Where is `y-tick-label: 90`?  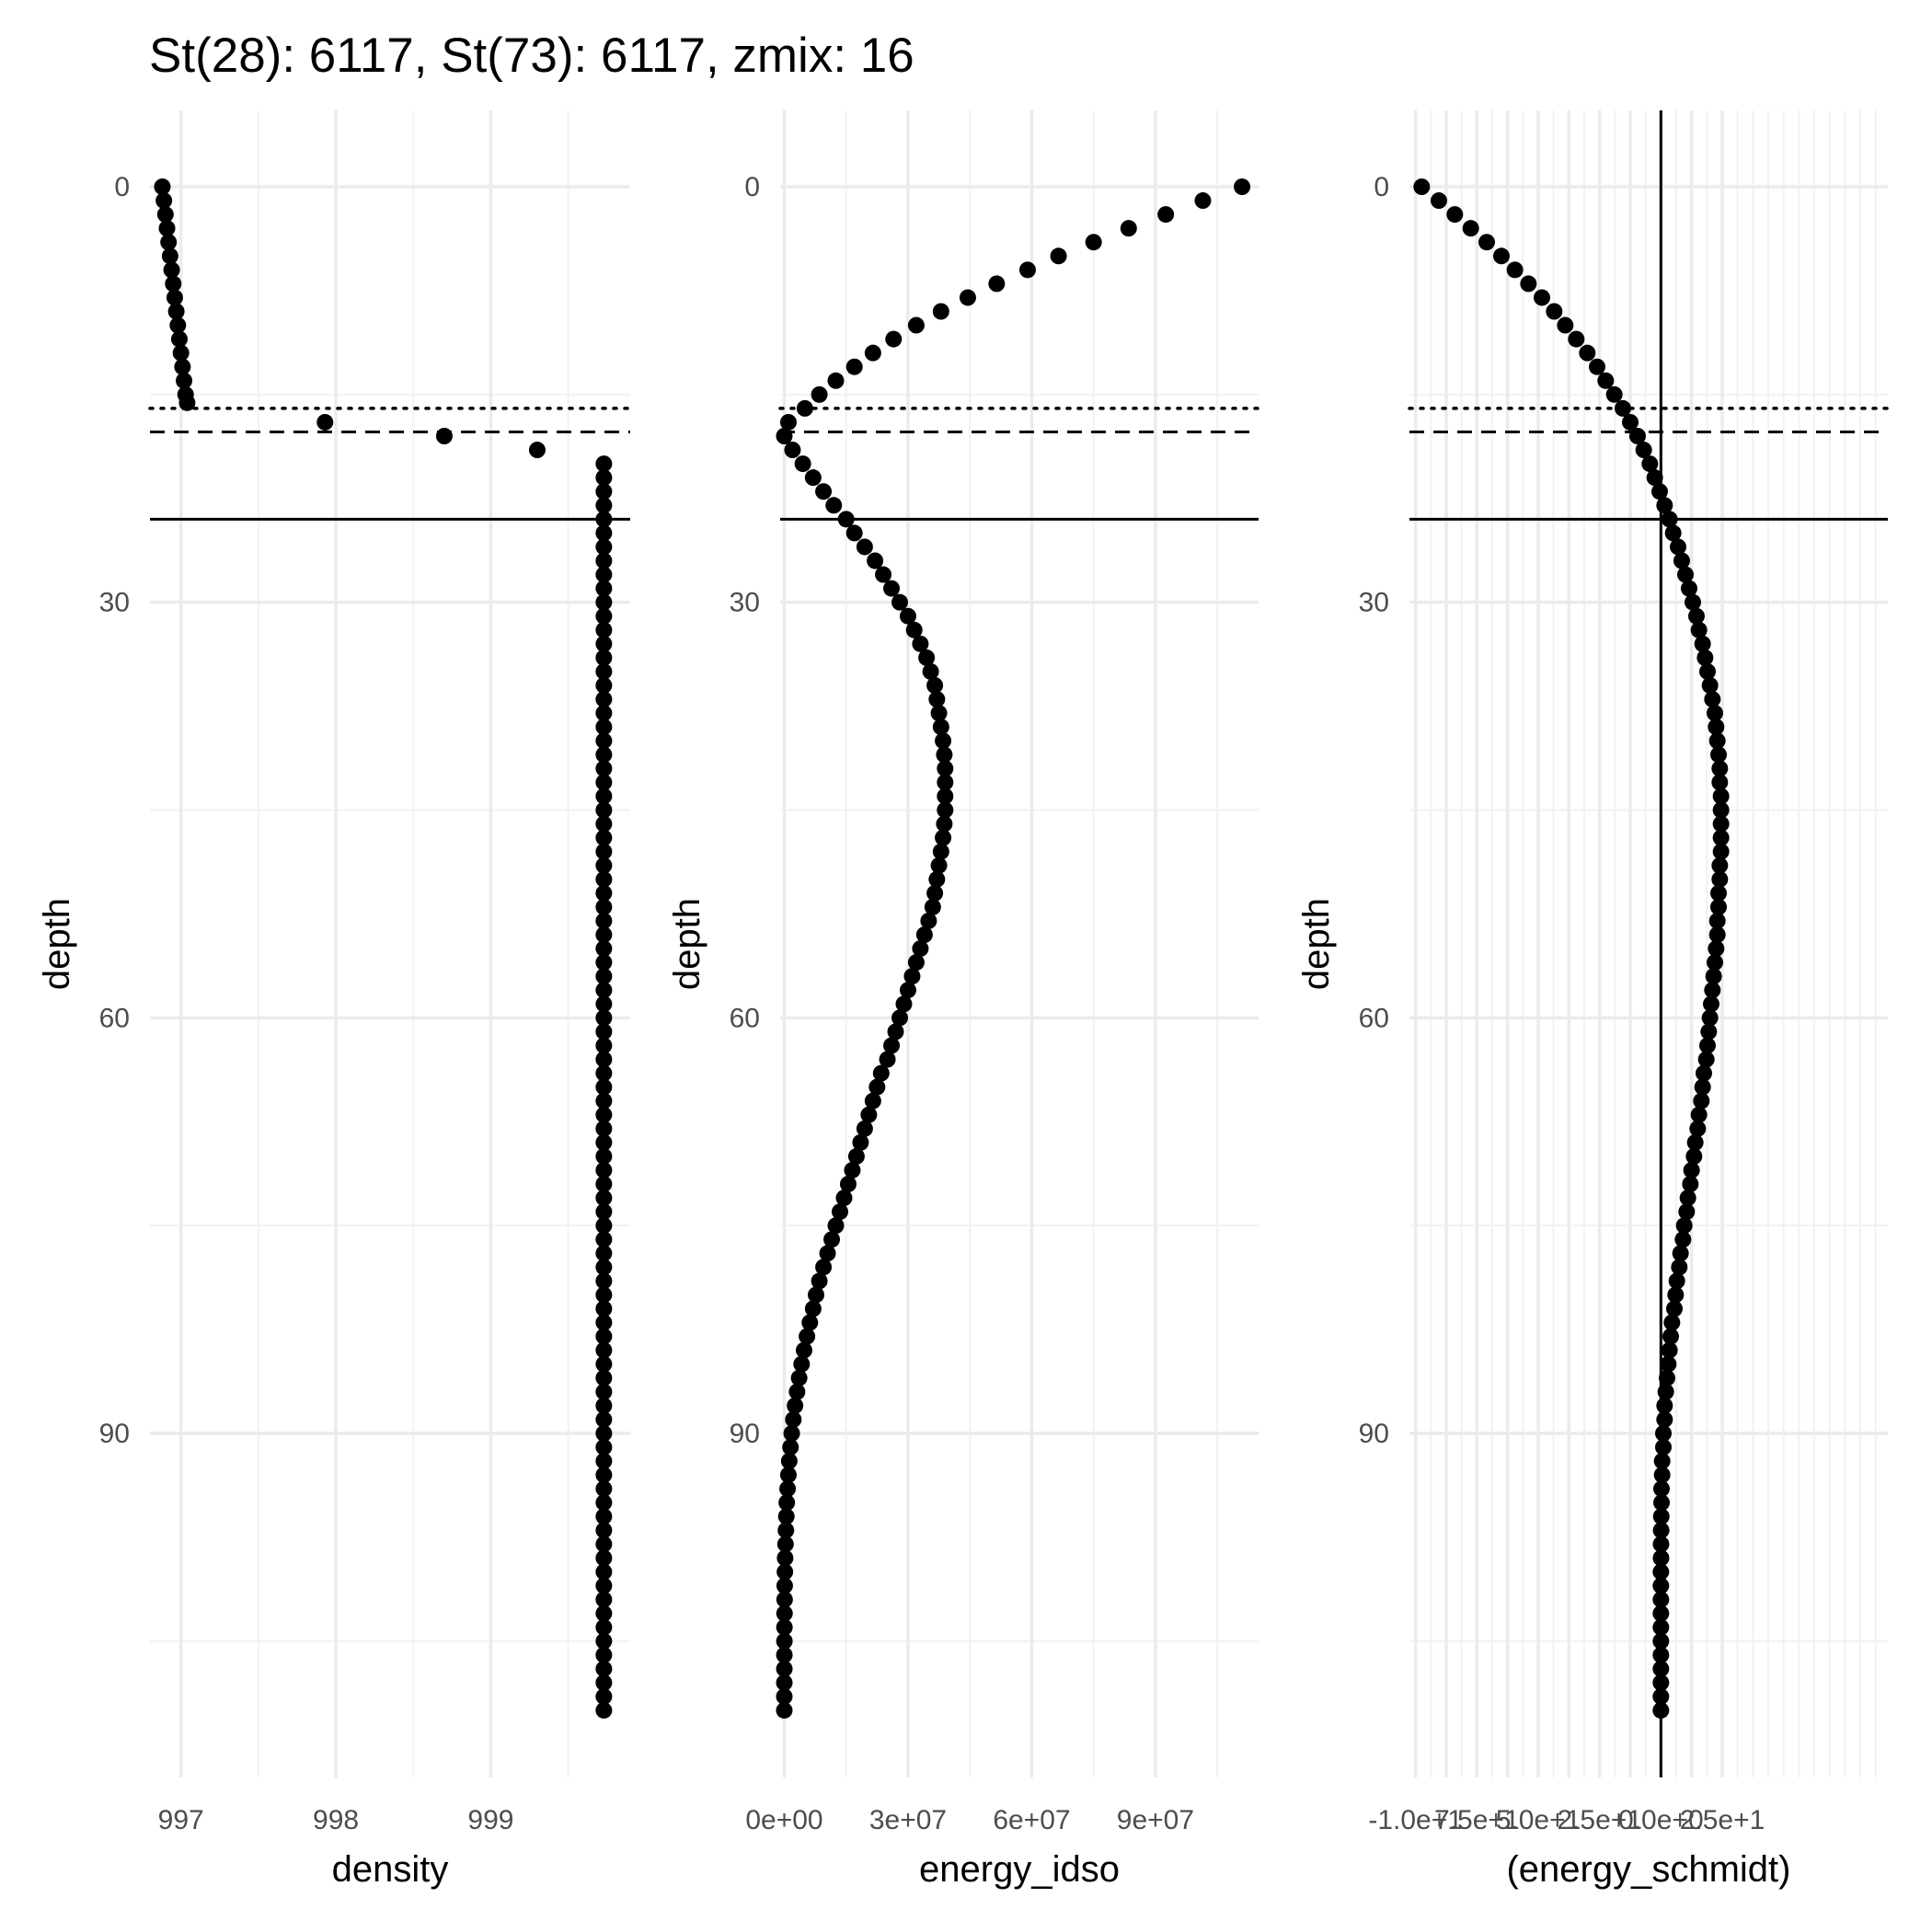
y-tick-label: 90 is located at coordinates (745, 1434).